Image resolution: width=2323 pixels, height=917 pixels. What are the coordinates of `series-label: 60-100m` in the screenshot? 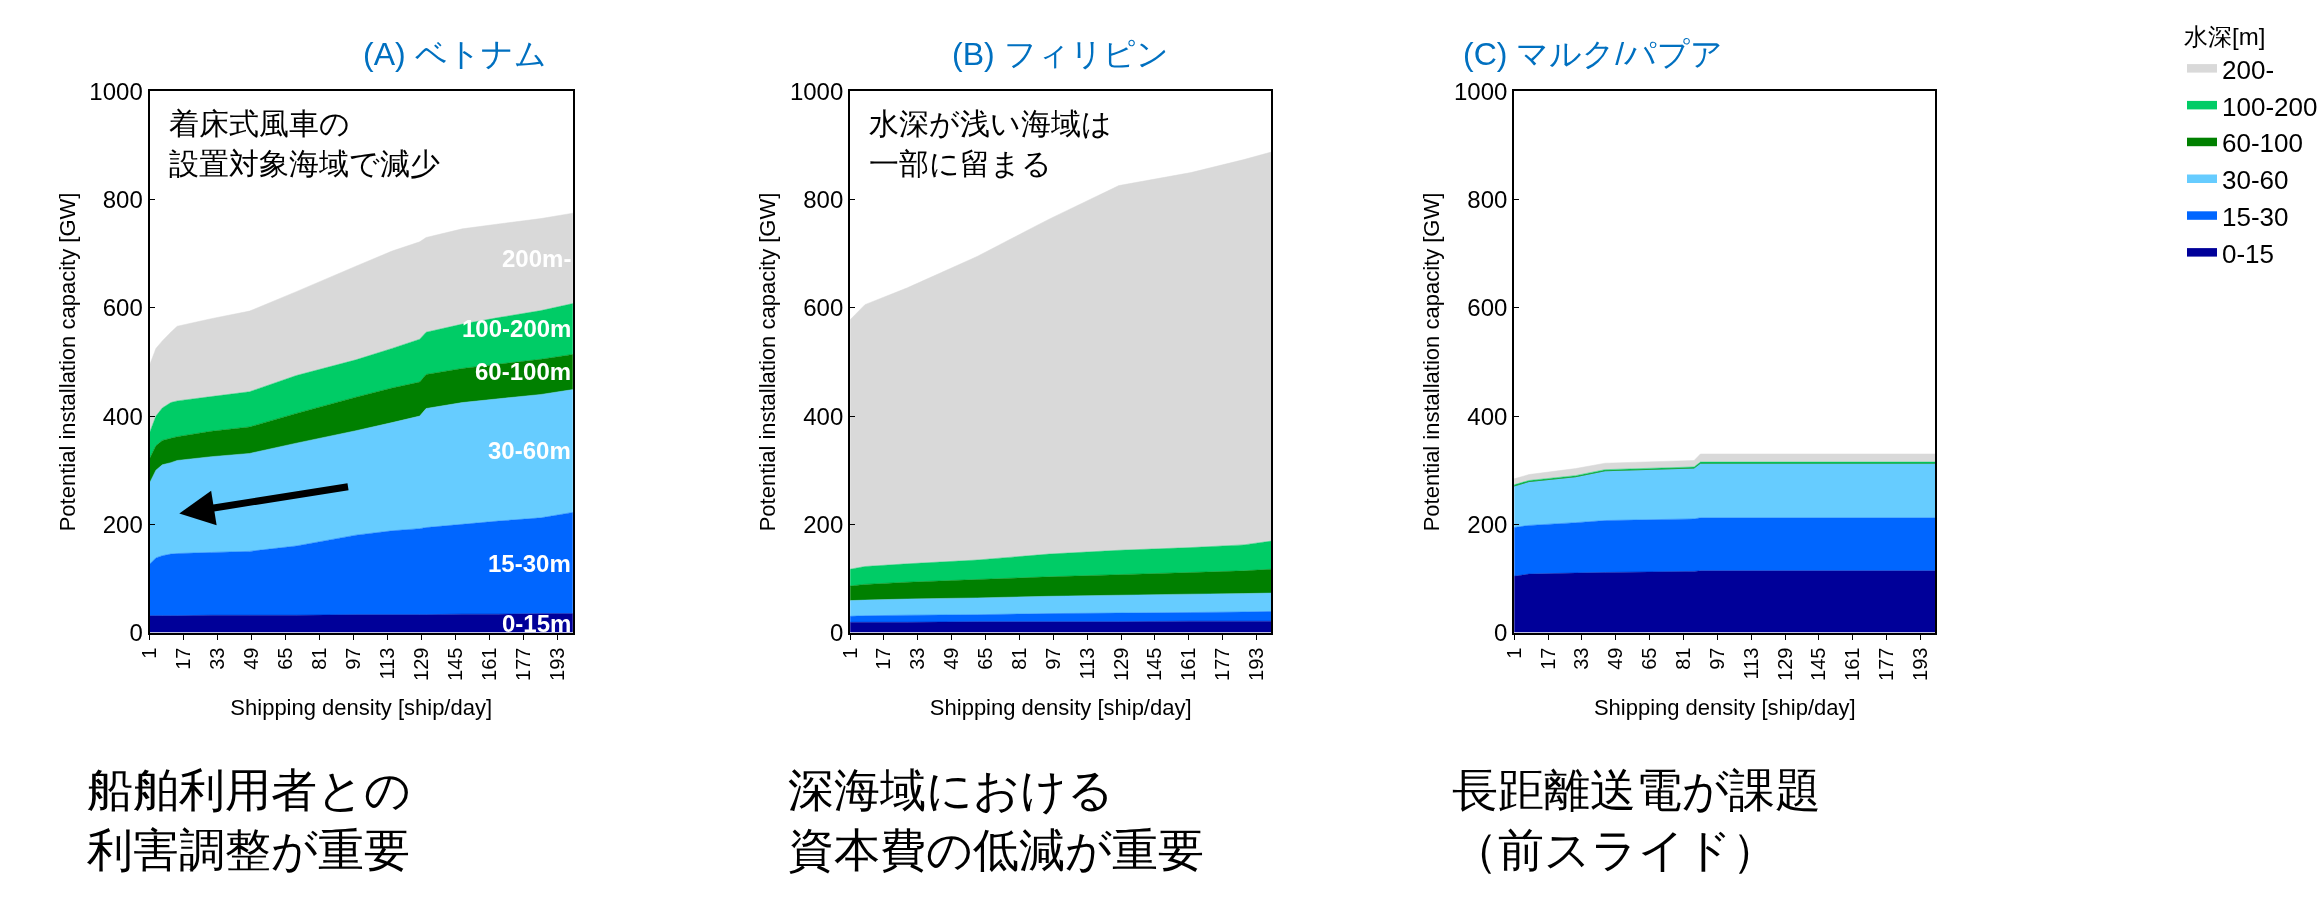 It's located at (523, 371).